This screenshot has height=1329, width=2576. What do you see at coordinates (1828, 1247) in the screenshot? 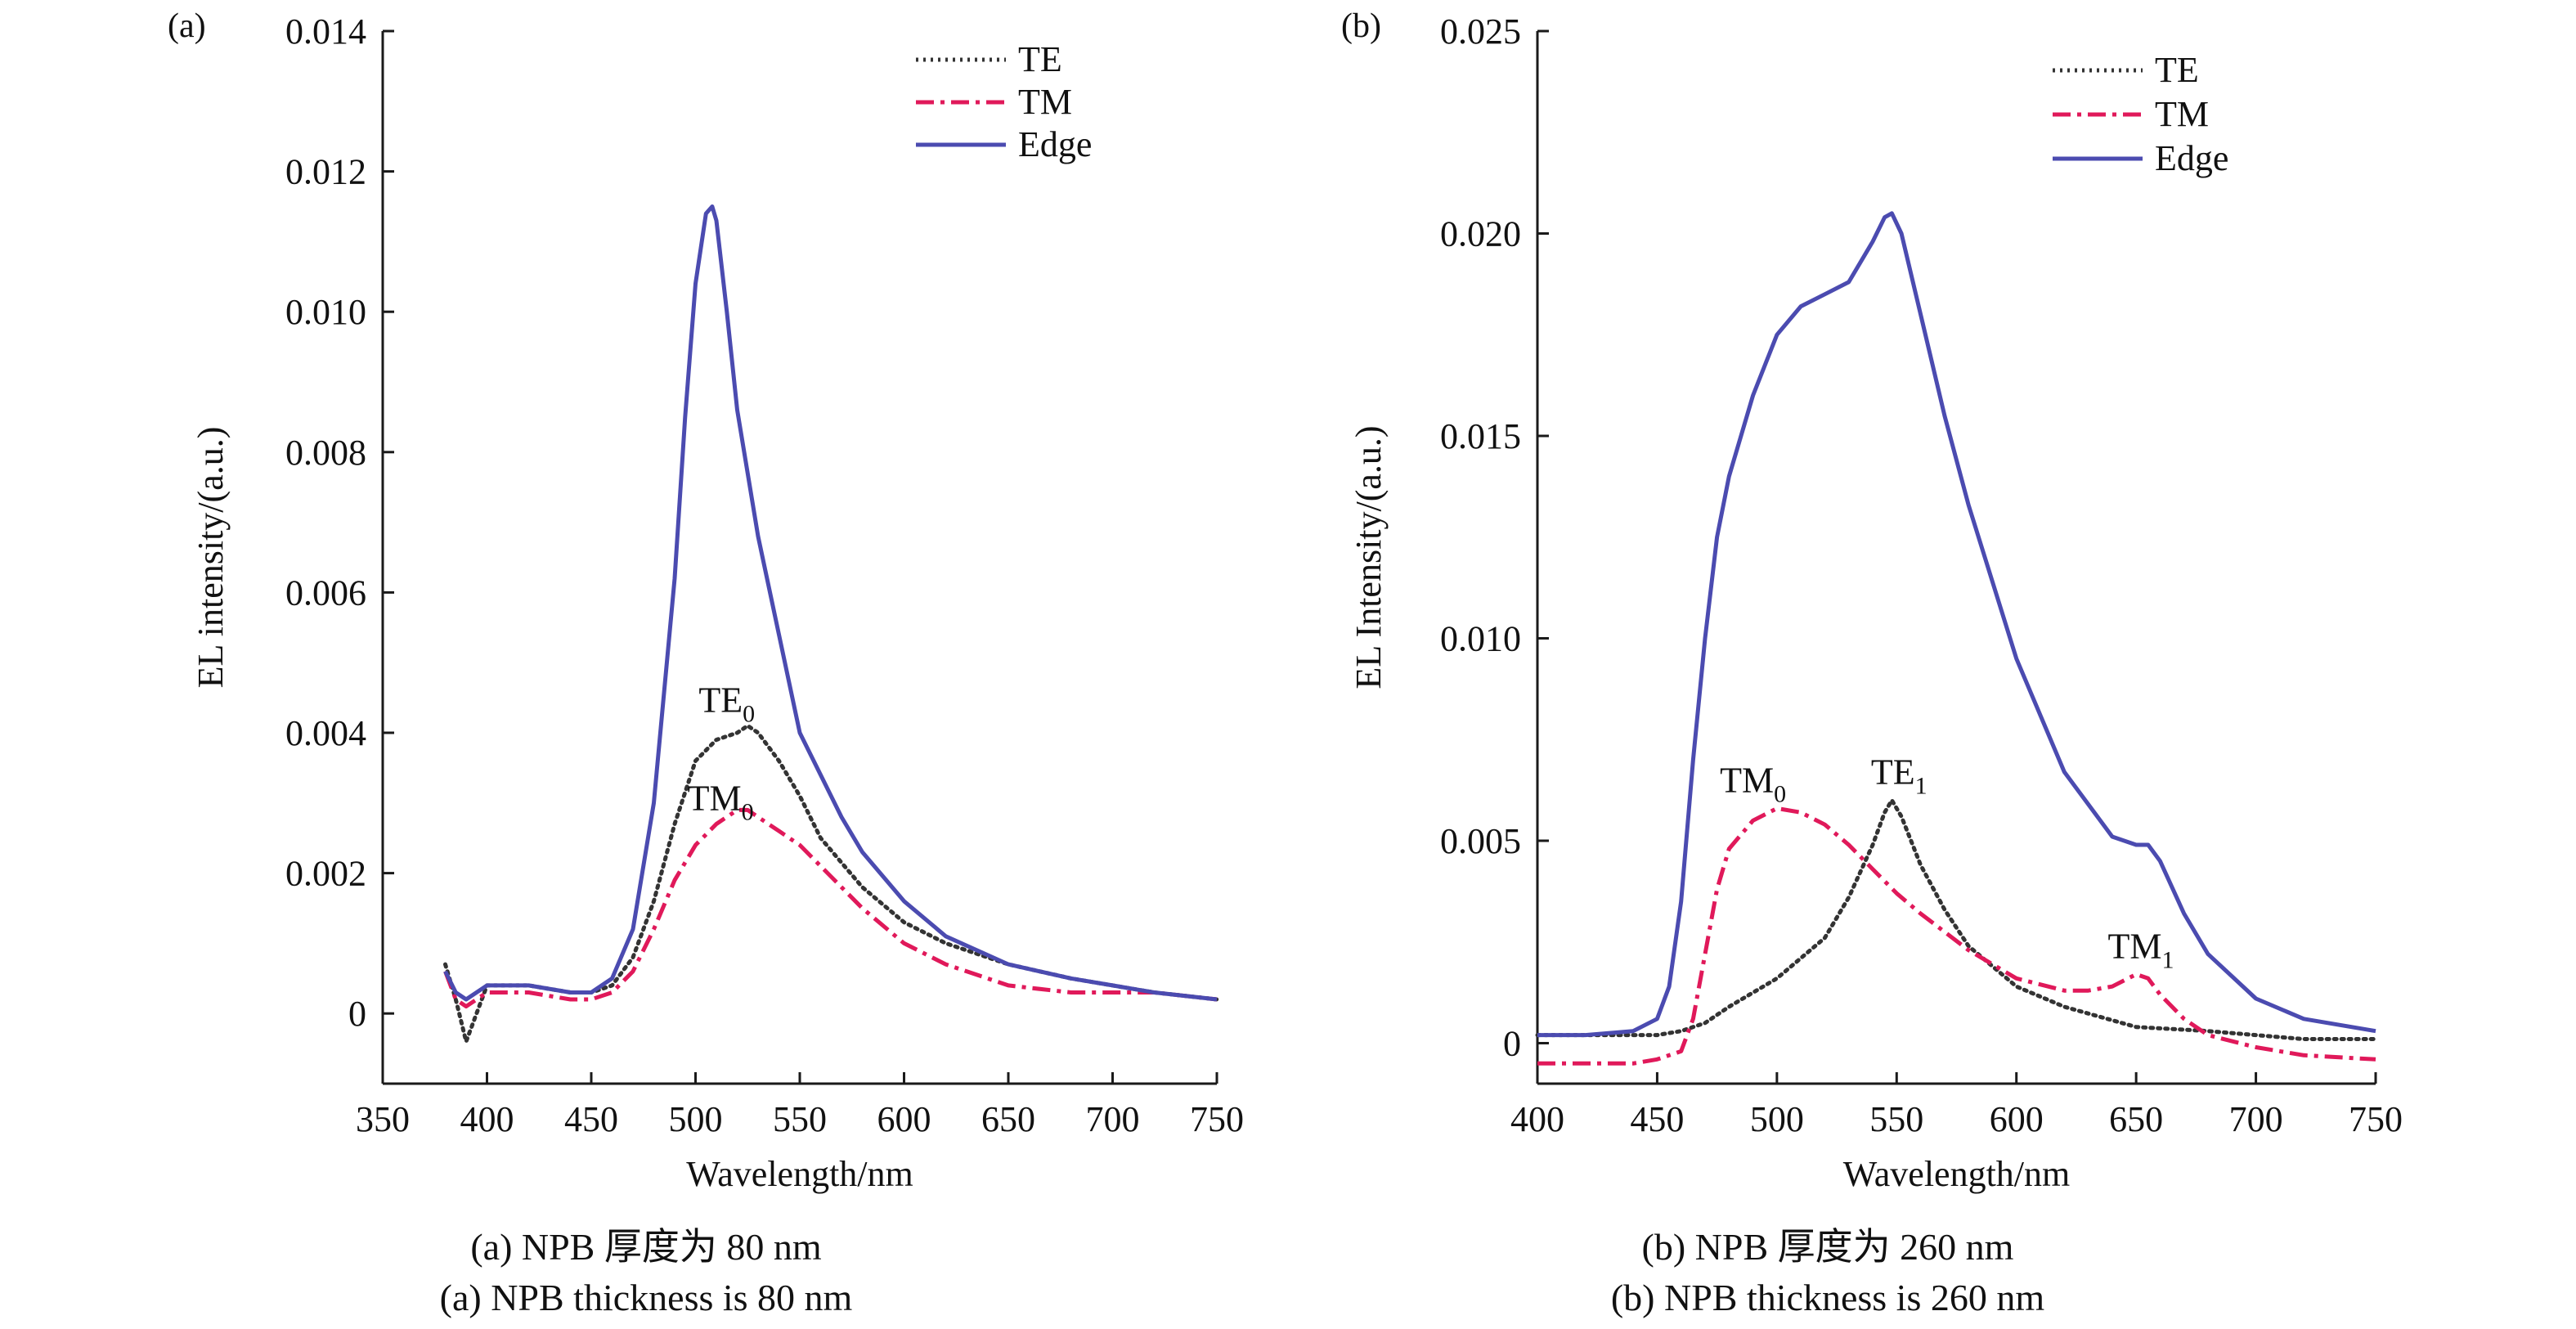
I see `caption-b-chinese: (b) NPB 厚度为 260 nm` at bounding box center [1828, 1247].